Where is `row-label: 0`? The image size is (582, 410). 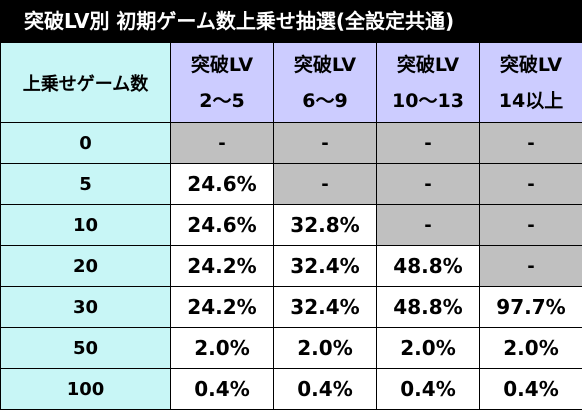 row-label: 0 is located at coordinates (85, 143).